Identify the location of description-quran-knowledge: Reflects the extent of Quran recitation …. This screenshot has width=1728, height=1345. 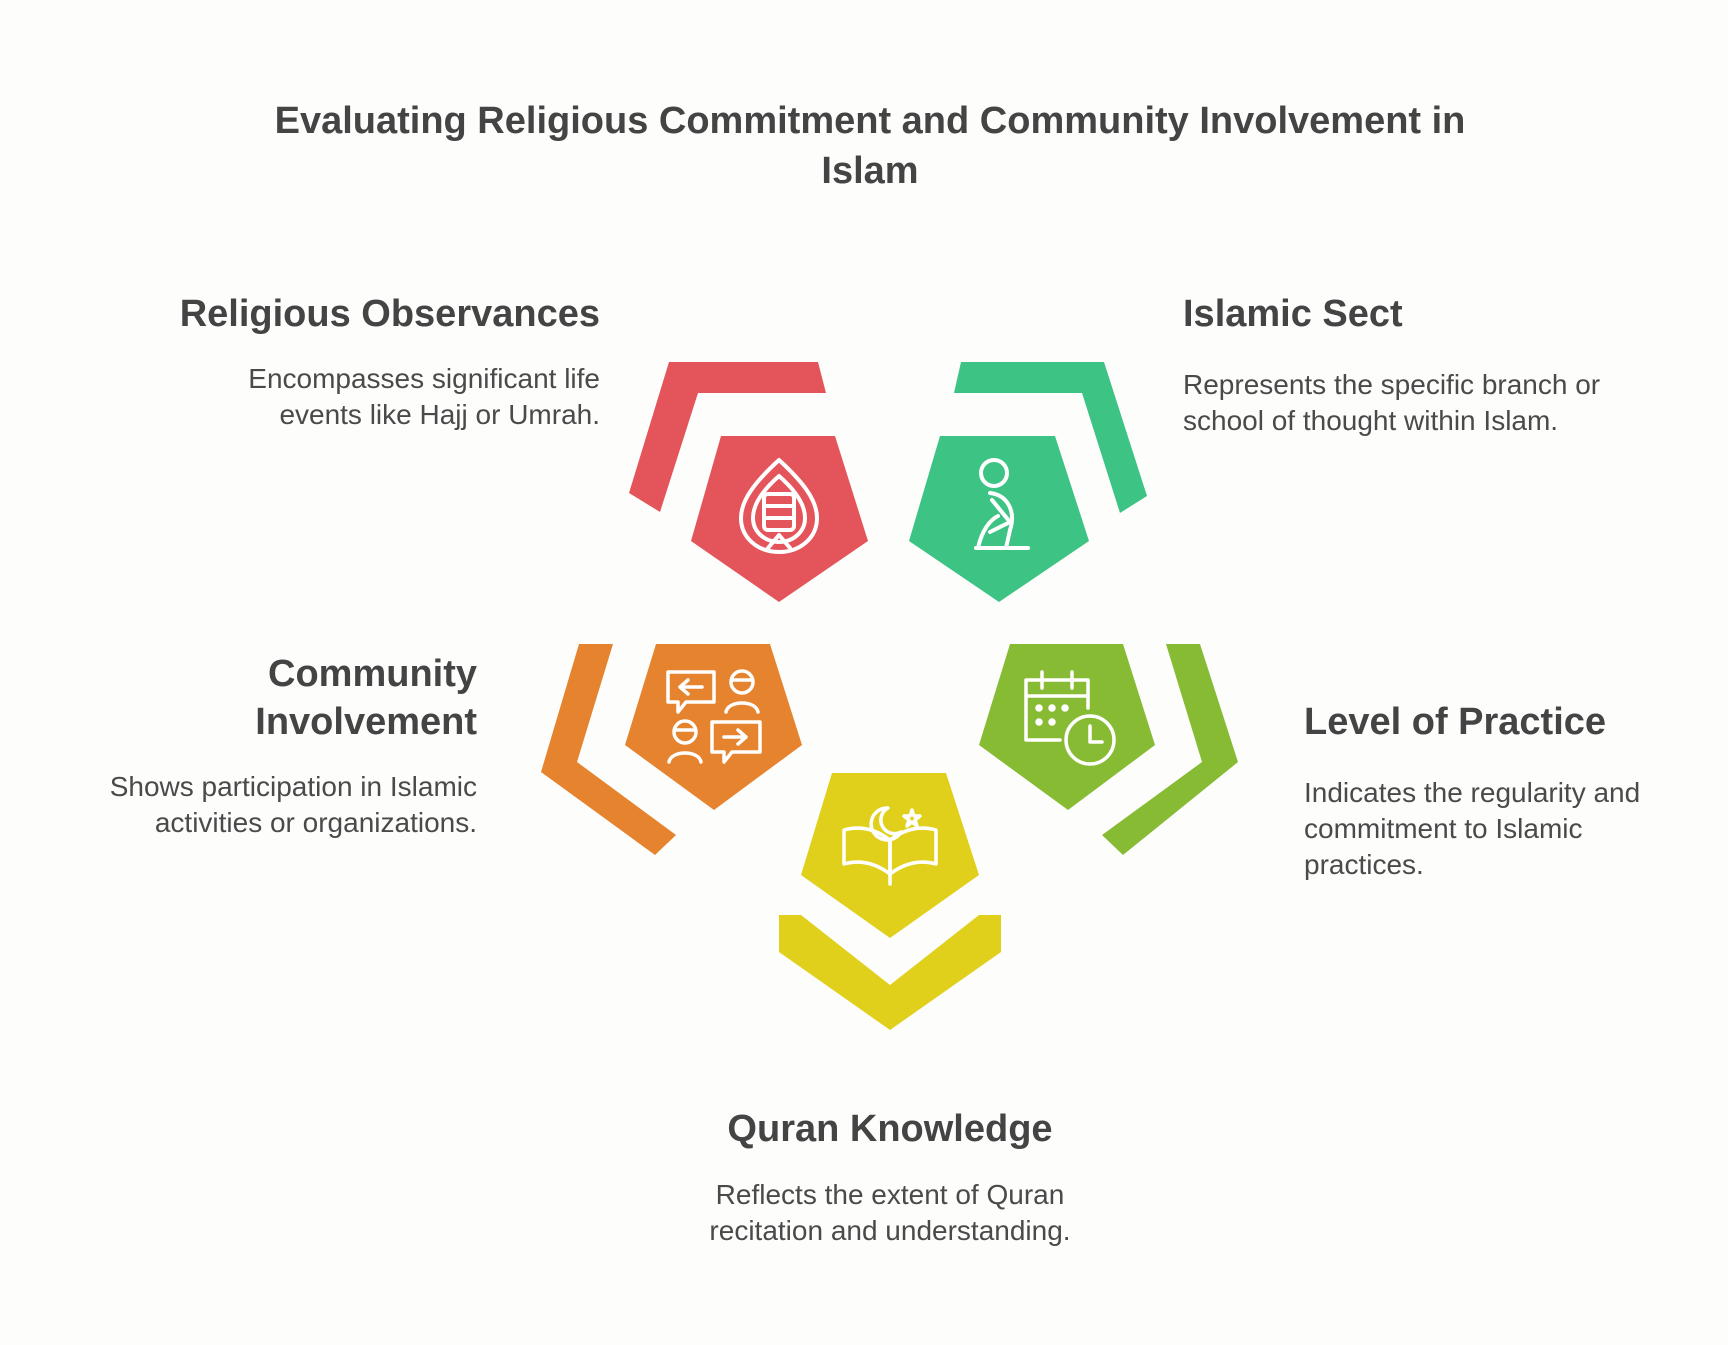
(890, 1212).